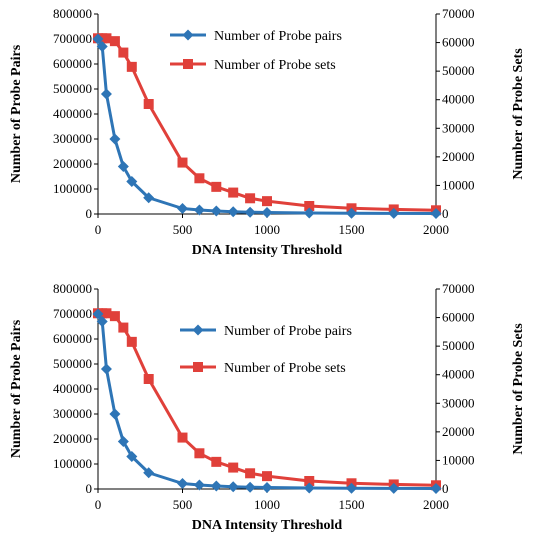 The width and height of the screenshot is (534, 550). I want to click on y-left-tick-label: 800000, so click(72, 13).